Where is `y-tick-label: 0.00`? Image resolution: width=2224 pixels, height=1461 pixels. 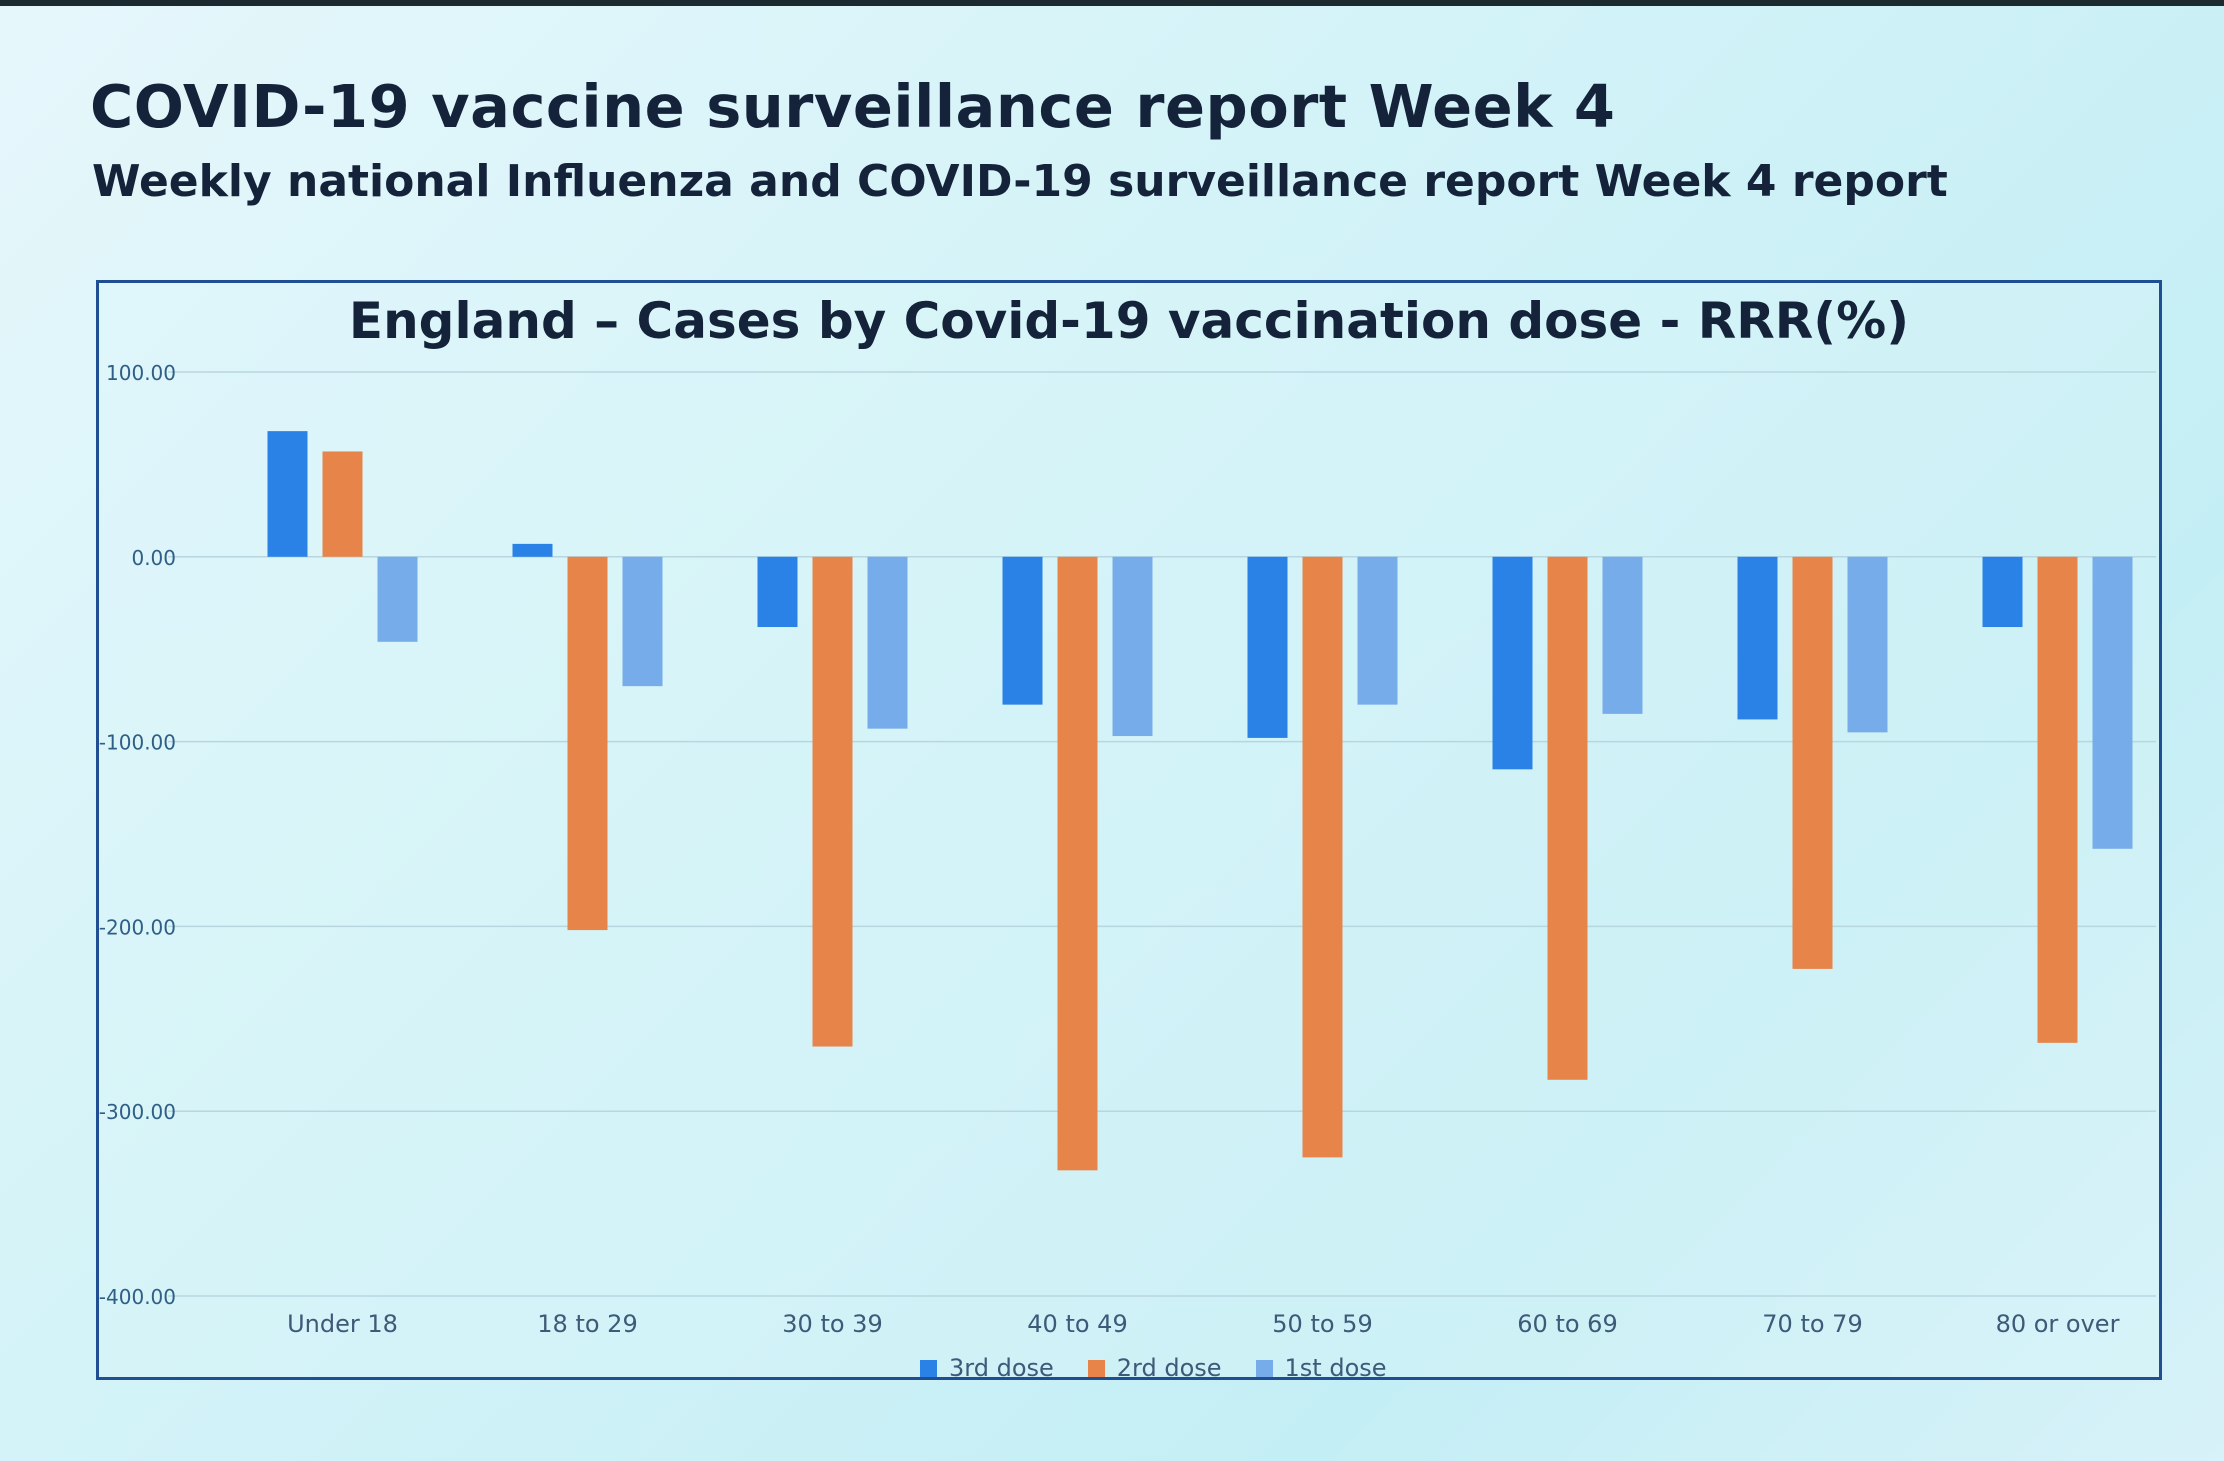 y-tick-label: 0.00 is located at coordinates (153, 558).